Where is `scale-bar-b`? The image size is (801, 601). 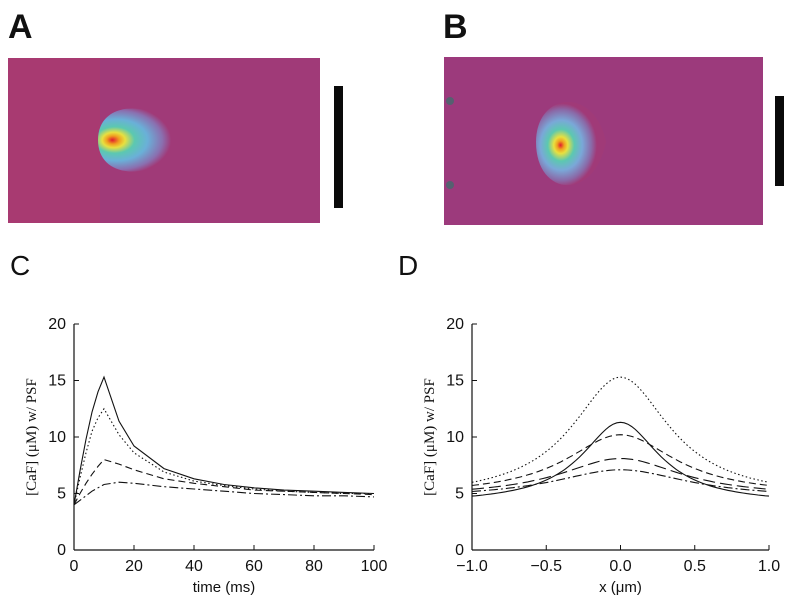 scale-bar-b is located at coordinates (779, 141).